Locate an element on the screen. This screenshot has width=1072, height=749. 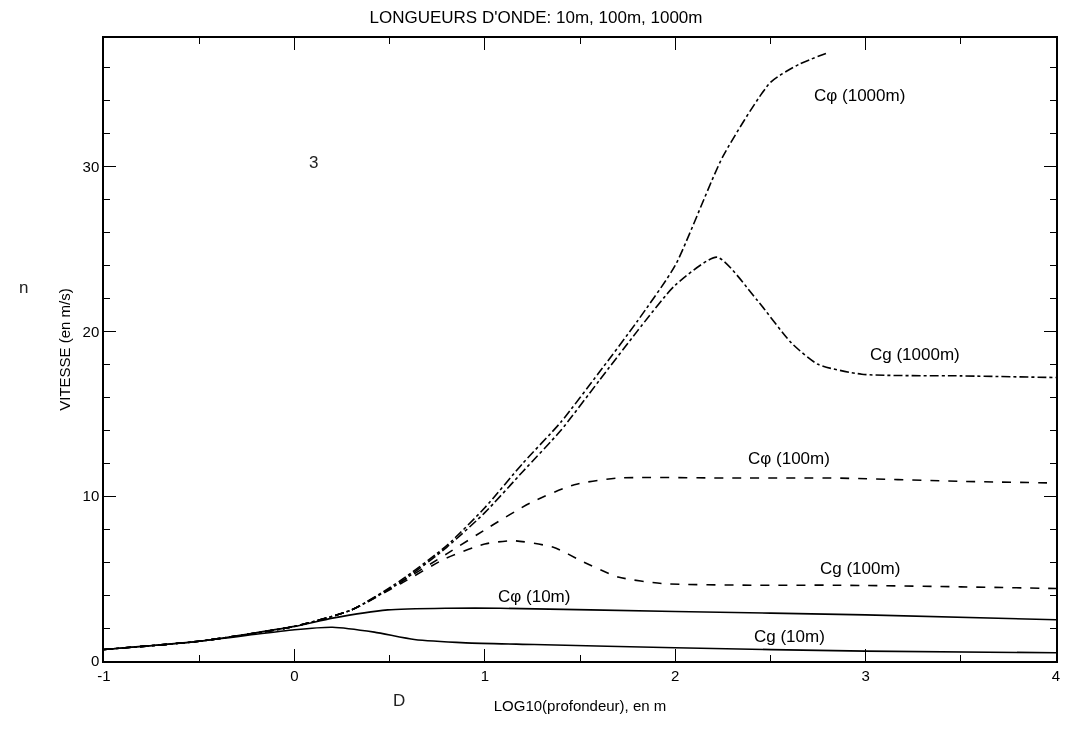
text: n is located at coordinates (24, 287).